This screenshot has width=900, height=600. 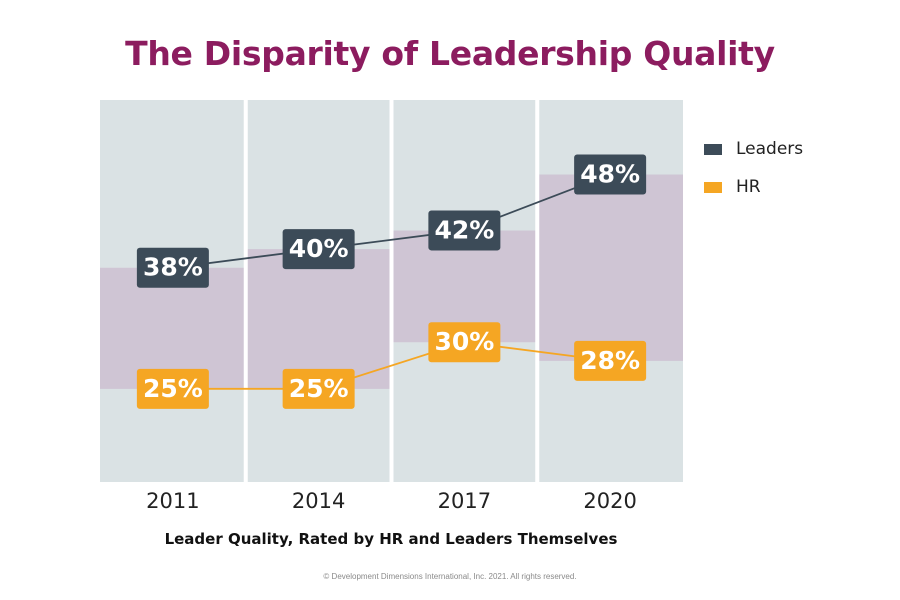 I want to click on legend-label-leaders: Leaders, so click(x=770, y=149).